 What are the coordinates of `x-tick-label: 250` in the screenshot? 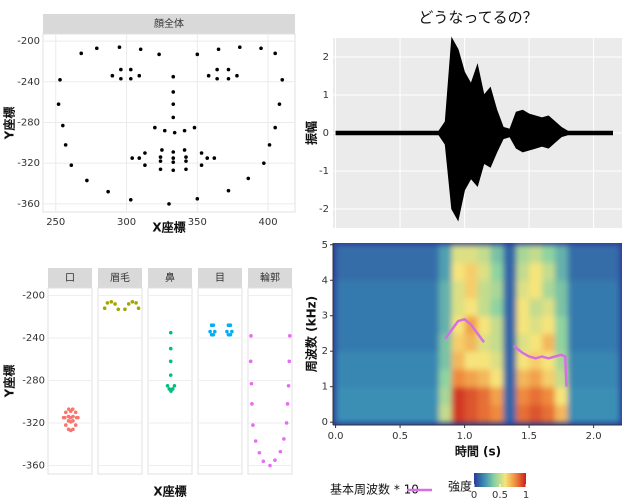 It's located at (55, 222).